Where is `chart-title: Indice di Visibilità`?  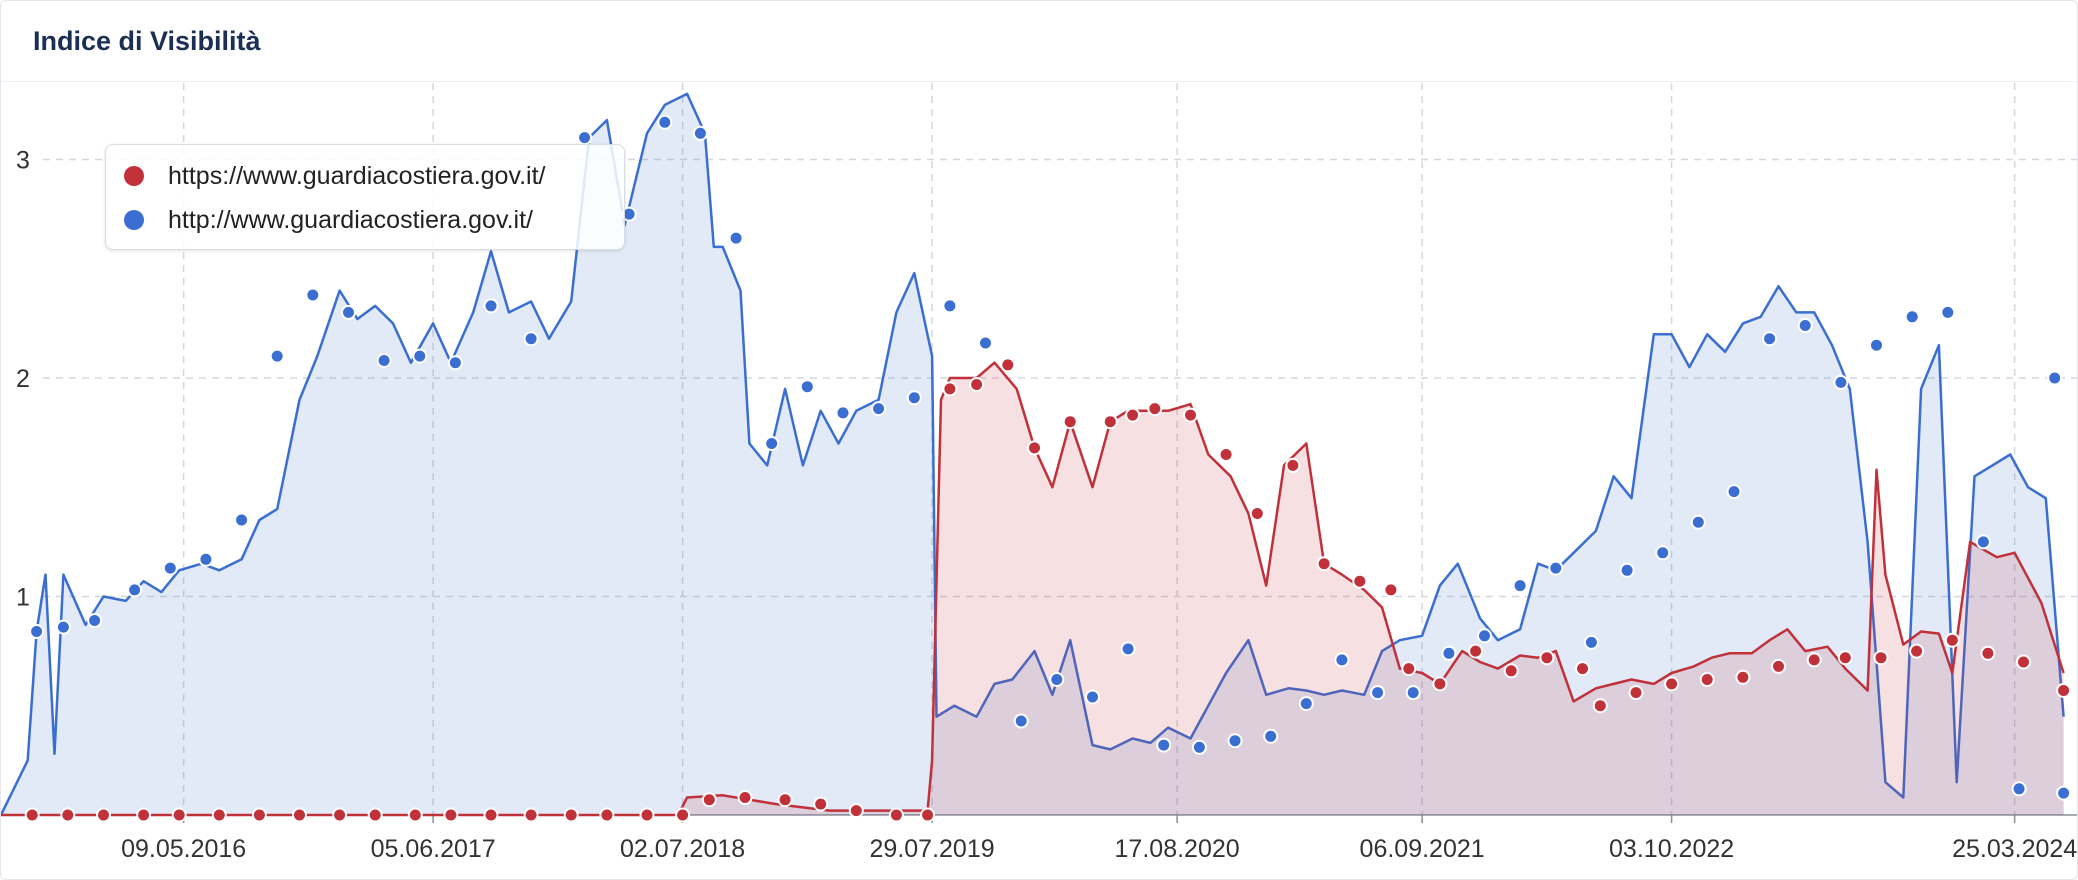
chart-title: Indice di Visibilità is located at coordinates (147, 40).